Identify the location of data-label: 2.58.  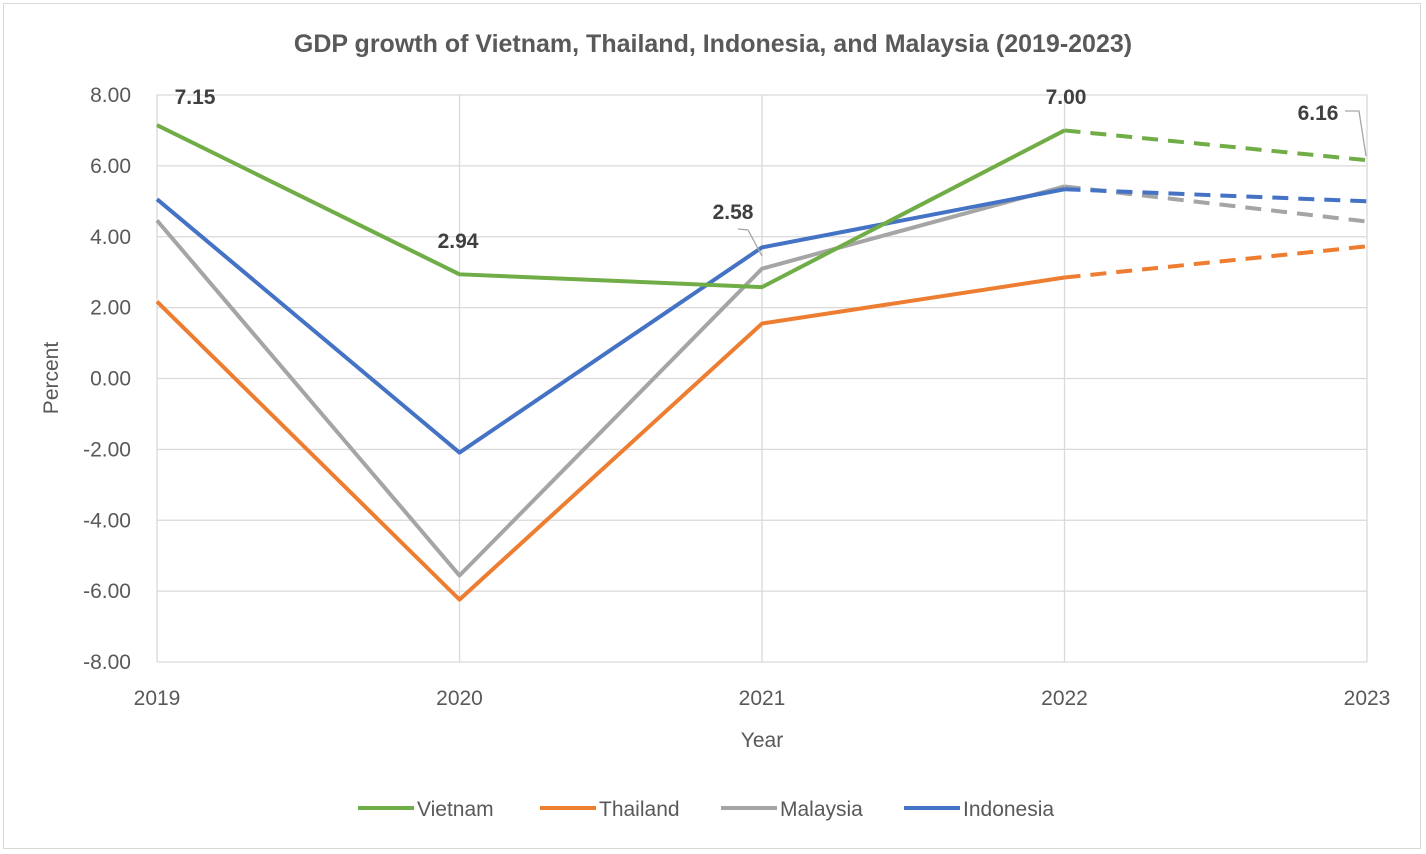
(733, 212).